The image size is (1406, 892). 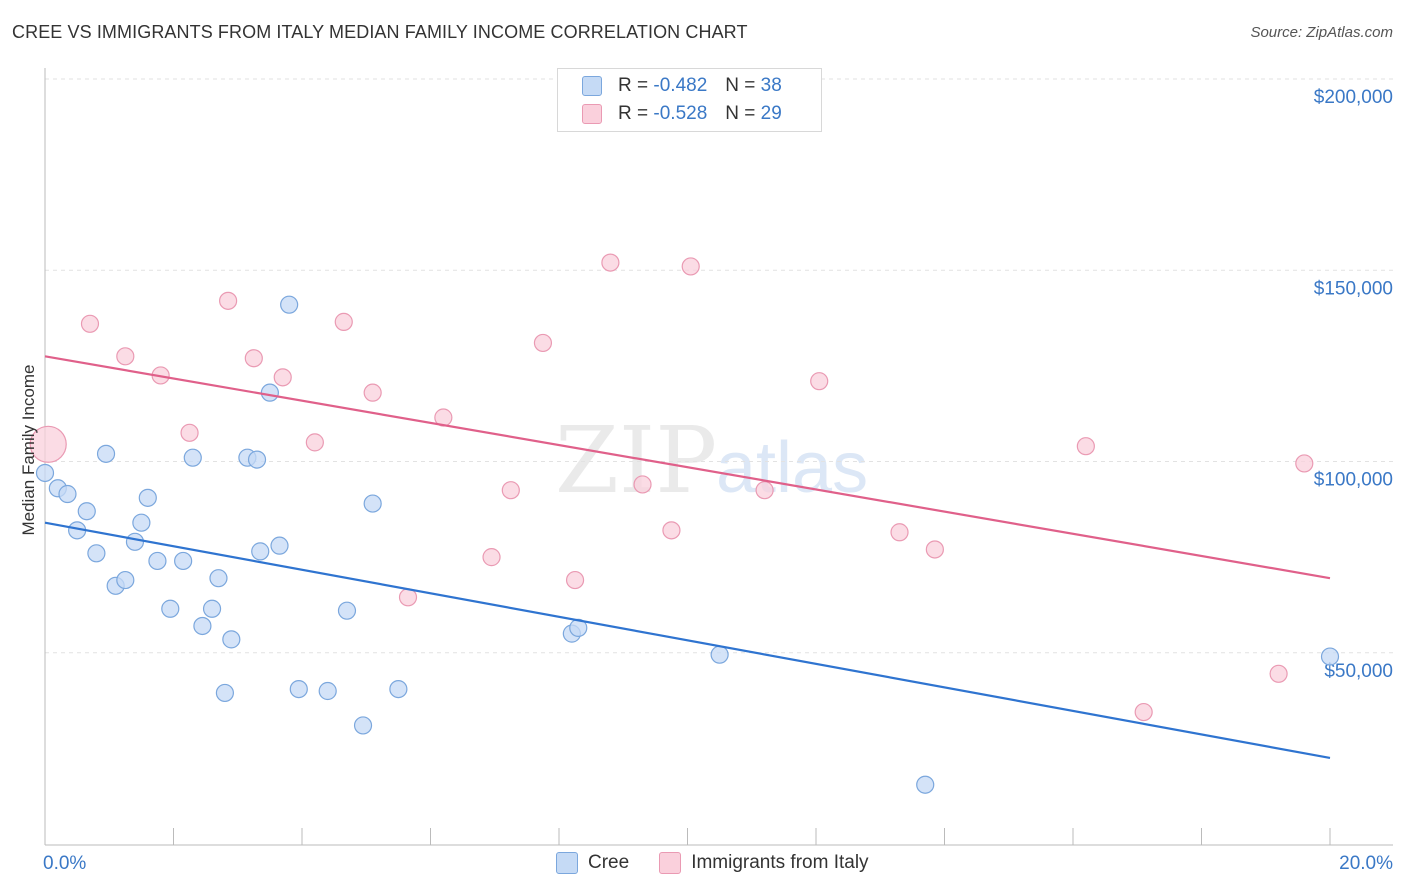 I want to click on y-axis-label: Median Family Income, so click(x=28, y=450).